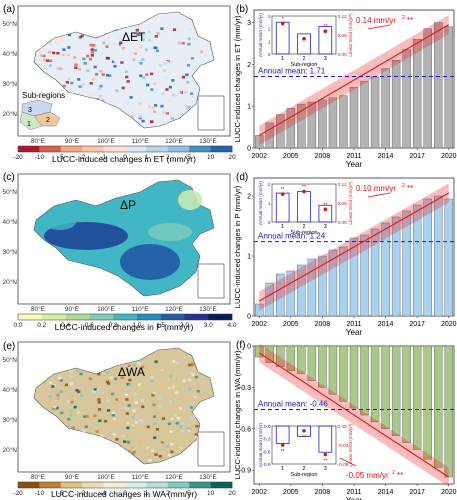 This screenshot has width=457, height=500. Describe the element at coordinates (124, 327) in the screenshot. I see `colorbar-label-p: LUCC-induced changes in P (mm/yr)` at that location.